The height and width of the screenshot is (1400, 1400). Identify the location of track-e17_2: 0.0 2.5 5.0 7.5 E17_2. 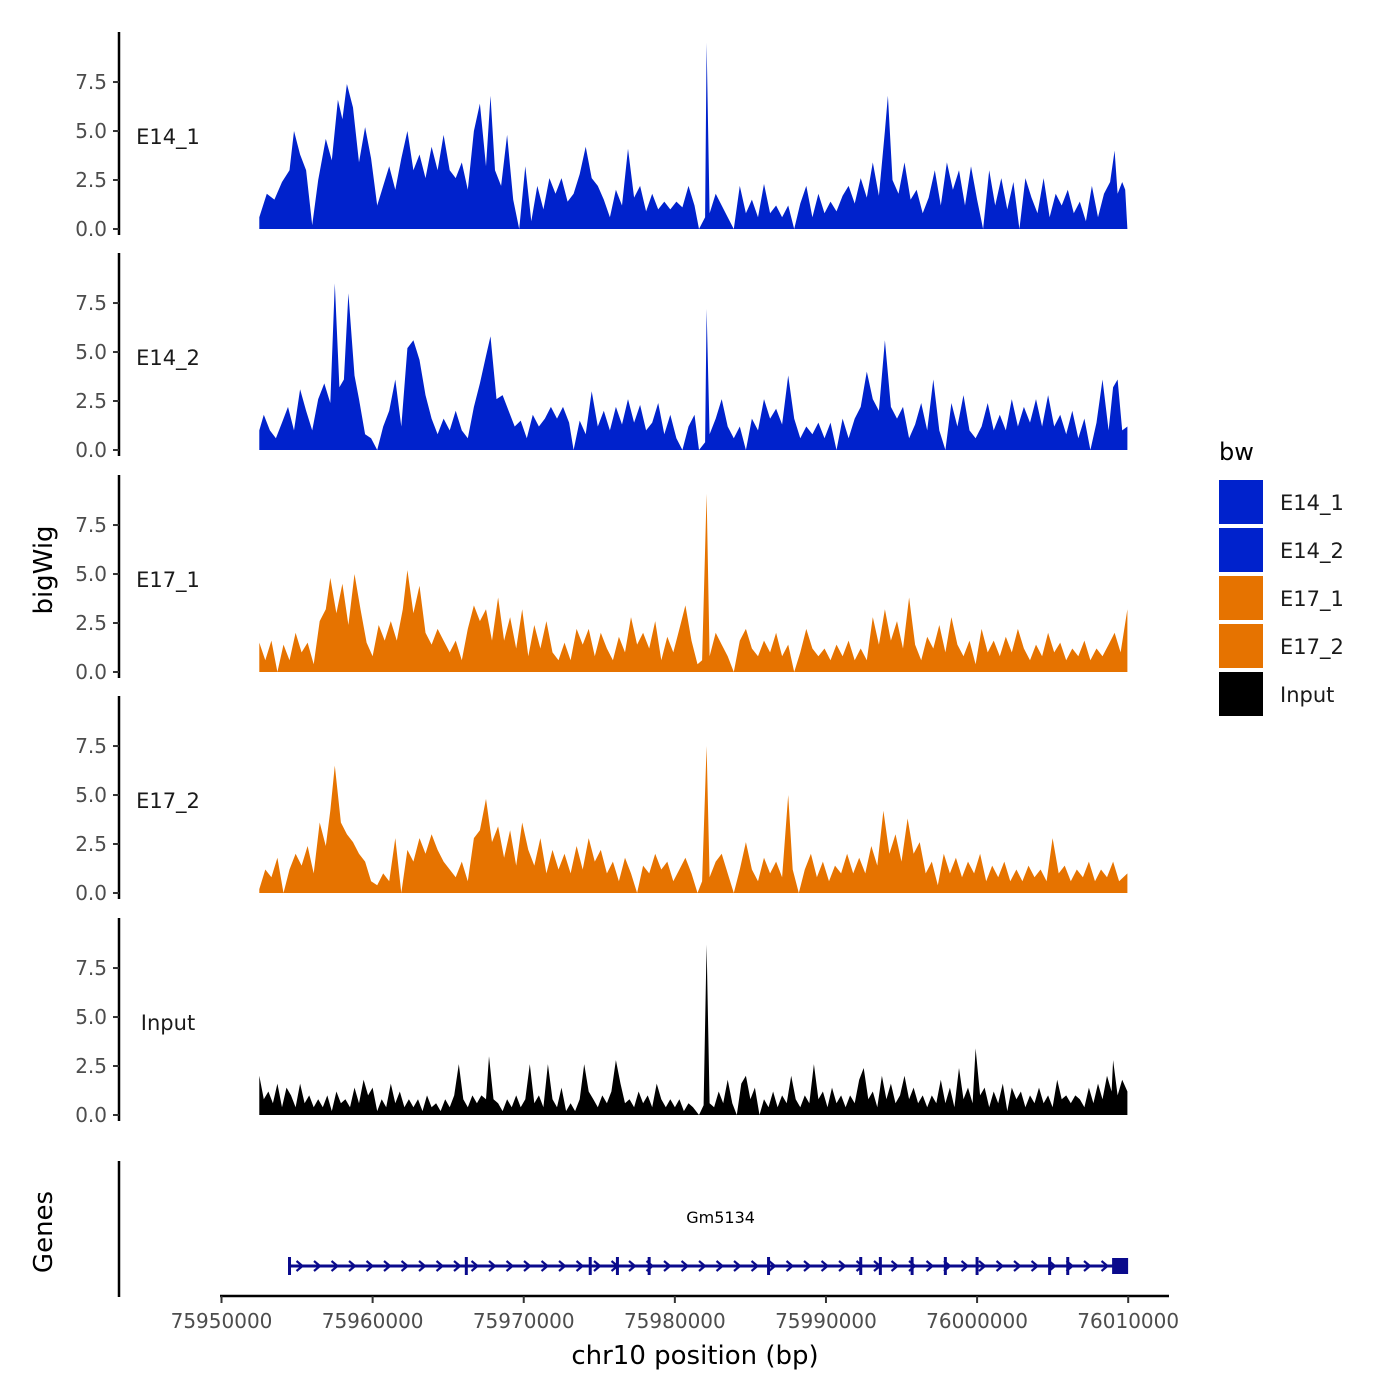
(601, 800).